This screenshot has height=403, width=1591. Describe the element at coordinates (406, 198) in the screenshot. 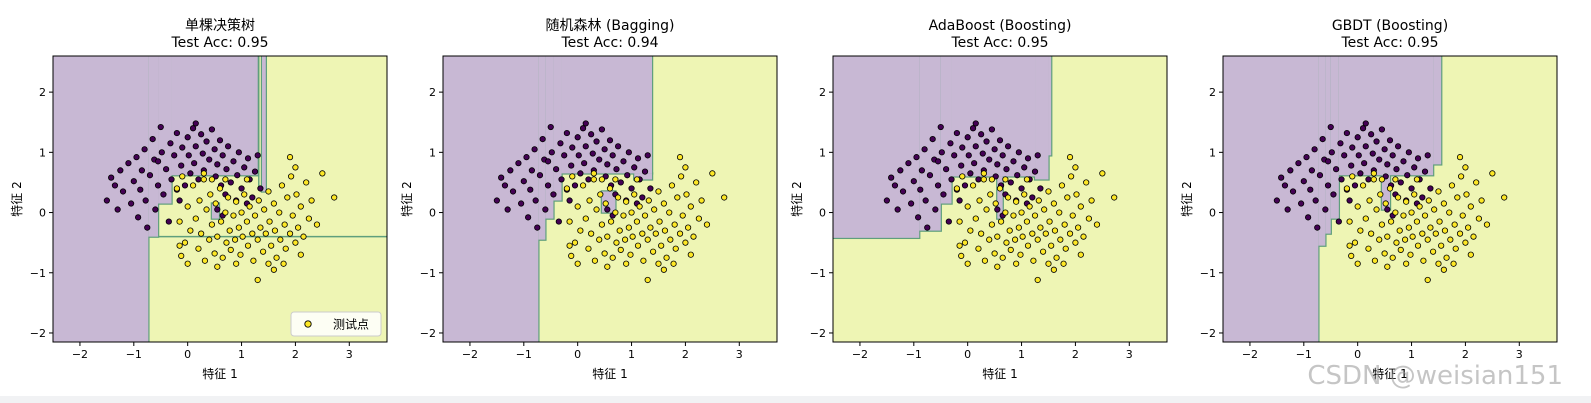

I see `y-axis-label: 特征 2` at that location.